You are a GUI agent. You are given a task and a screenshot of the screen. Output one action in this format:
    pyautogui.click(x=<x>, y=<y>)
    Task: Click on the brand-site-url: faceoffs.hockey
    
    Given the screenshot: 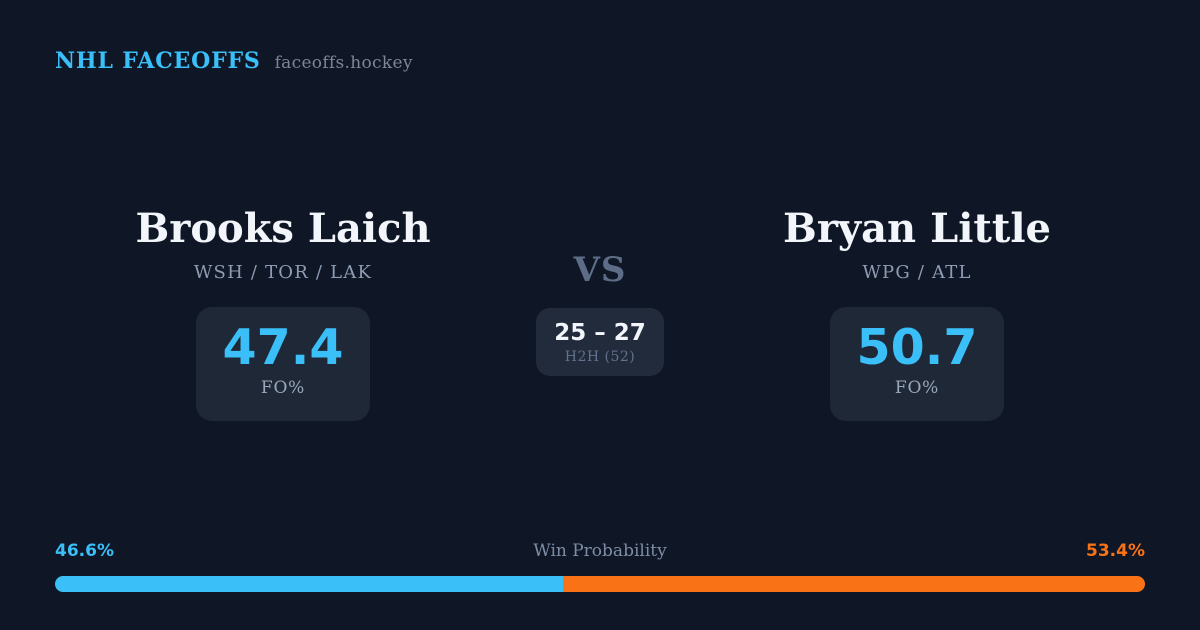 What is the action you would take?
    pyautogui.click(x=343, y=63)
    